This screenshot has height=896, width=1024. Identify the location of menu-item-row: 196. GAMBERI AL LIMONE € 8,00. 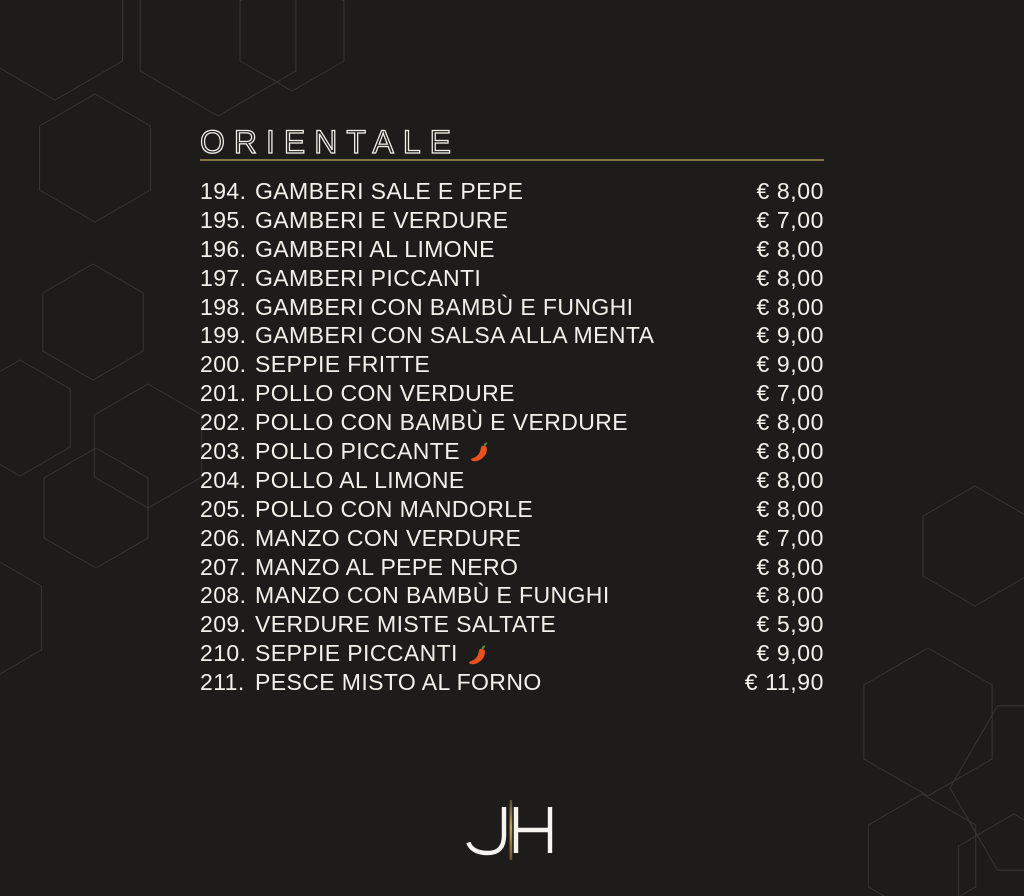
(512, 249).